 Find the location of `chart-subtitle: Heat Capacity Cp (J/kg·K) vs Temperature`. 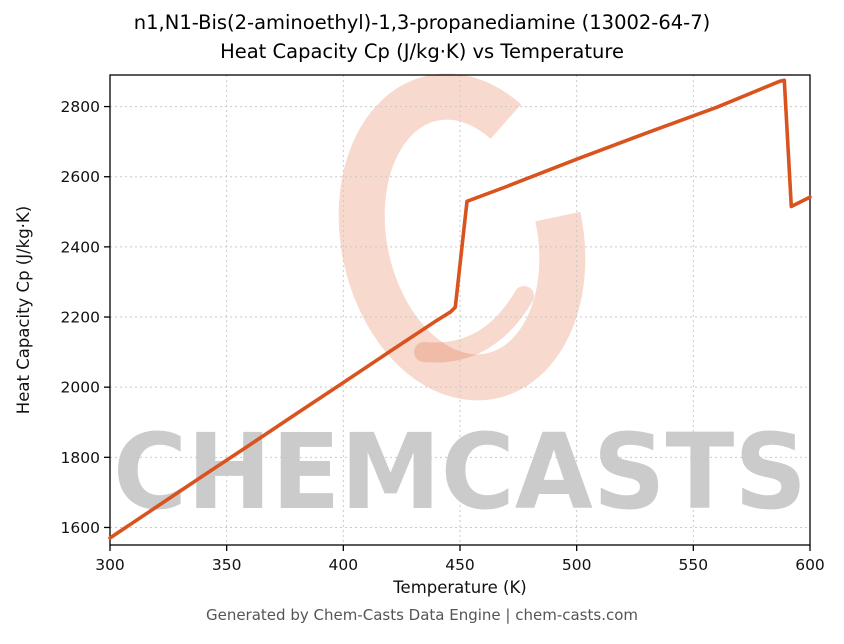

chart-subtitle: Heat Capacity Cp (J/kg·K) vs Temperature is located at coordinates (422, 51).